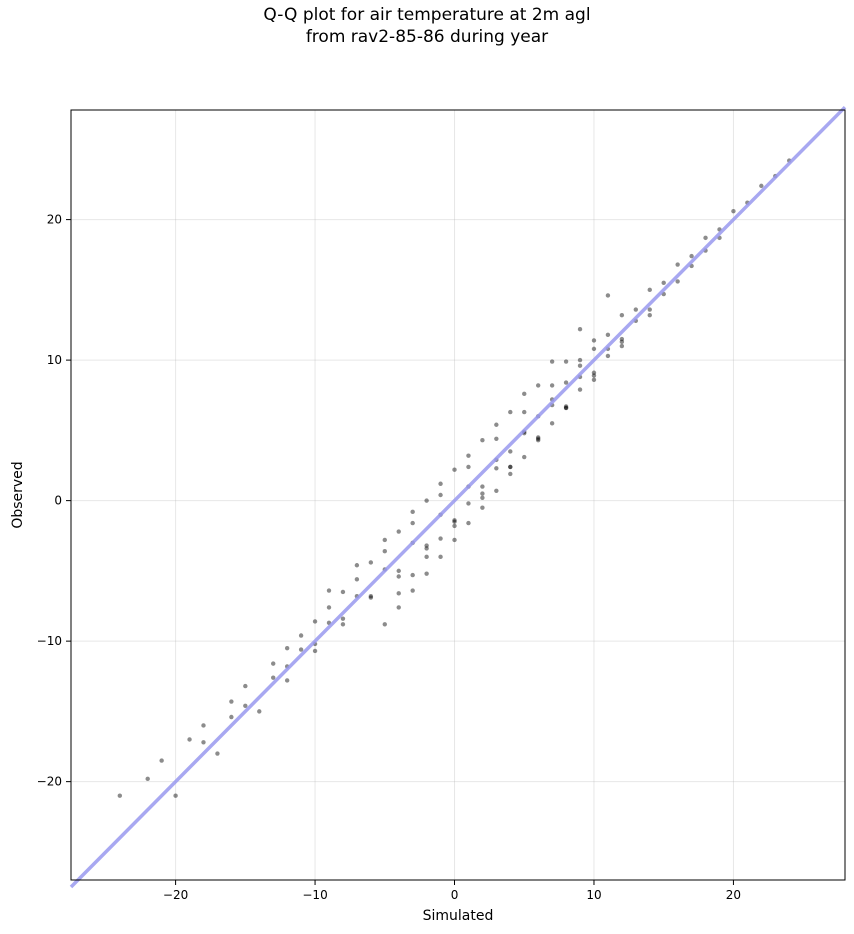  Describe the element at coordinates (427, 15) in the screenshot. I see `chart-title-line-1: Q-Q plot for air temperature at 2m agl` at that location.